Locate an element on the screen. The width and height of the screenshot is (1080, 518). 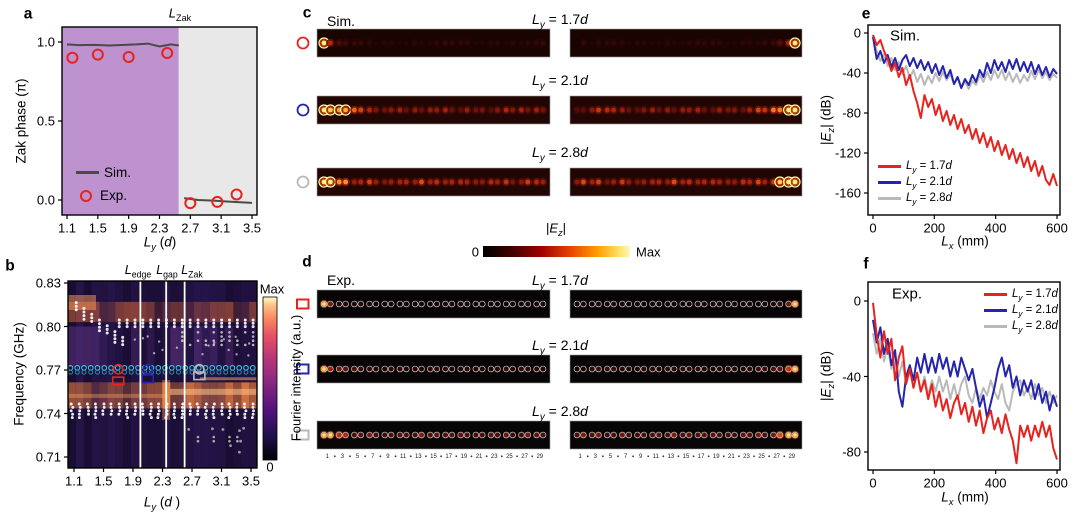
panel-b-heatmap is located at coordinates (162, 374).